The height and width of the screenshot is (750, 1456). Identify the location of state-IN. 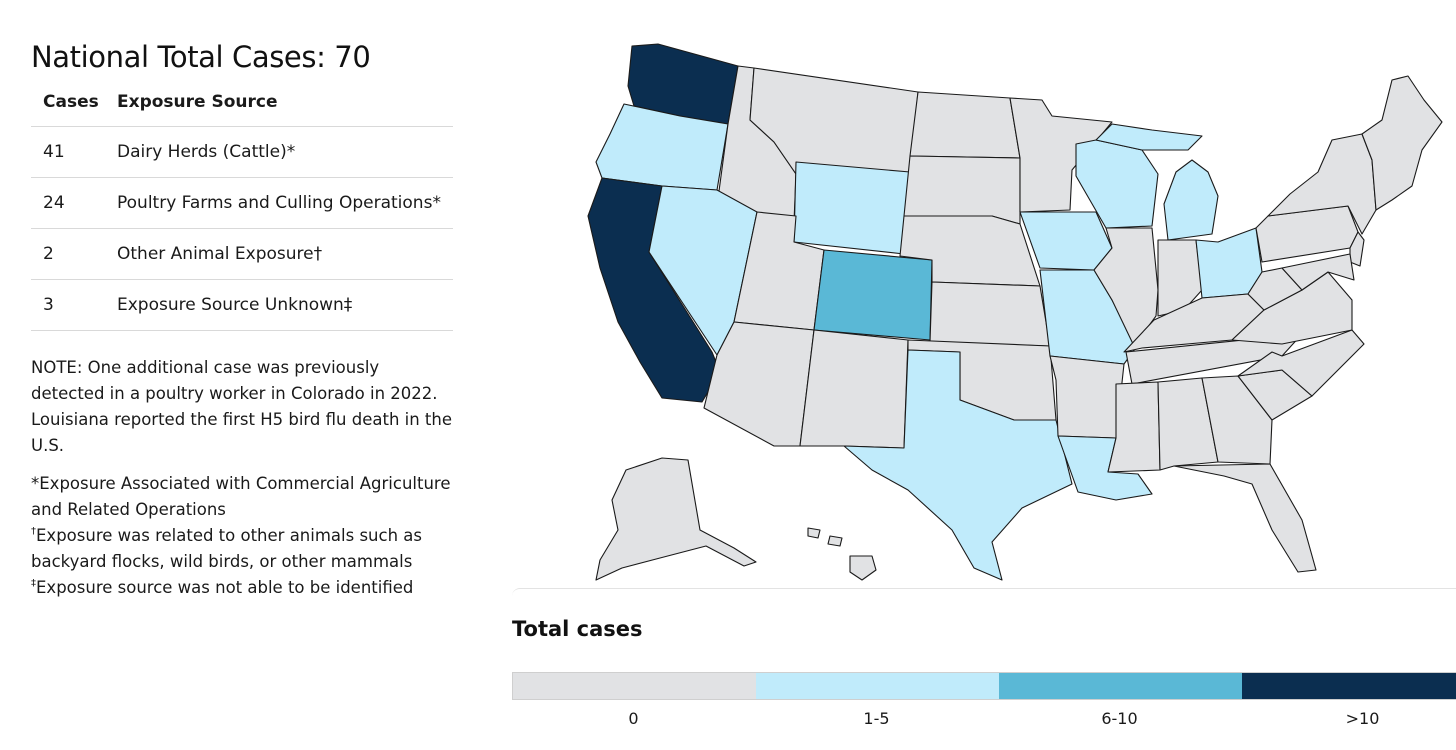
(1180, 278).